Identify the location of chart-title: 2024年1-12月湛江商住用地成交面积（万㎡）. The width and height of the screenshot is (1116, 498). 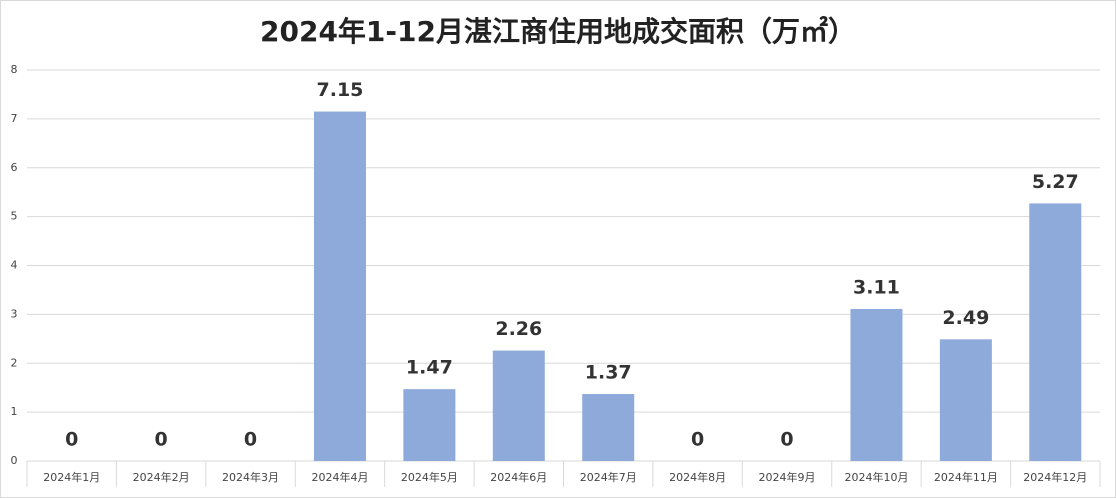
(558, 31).